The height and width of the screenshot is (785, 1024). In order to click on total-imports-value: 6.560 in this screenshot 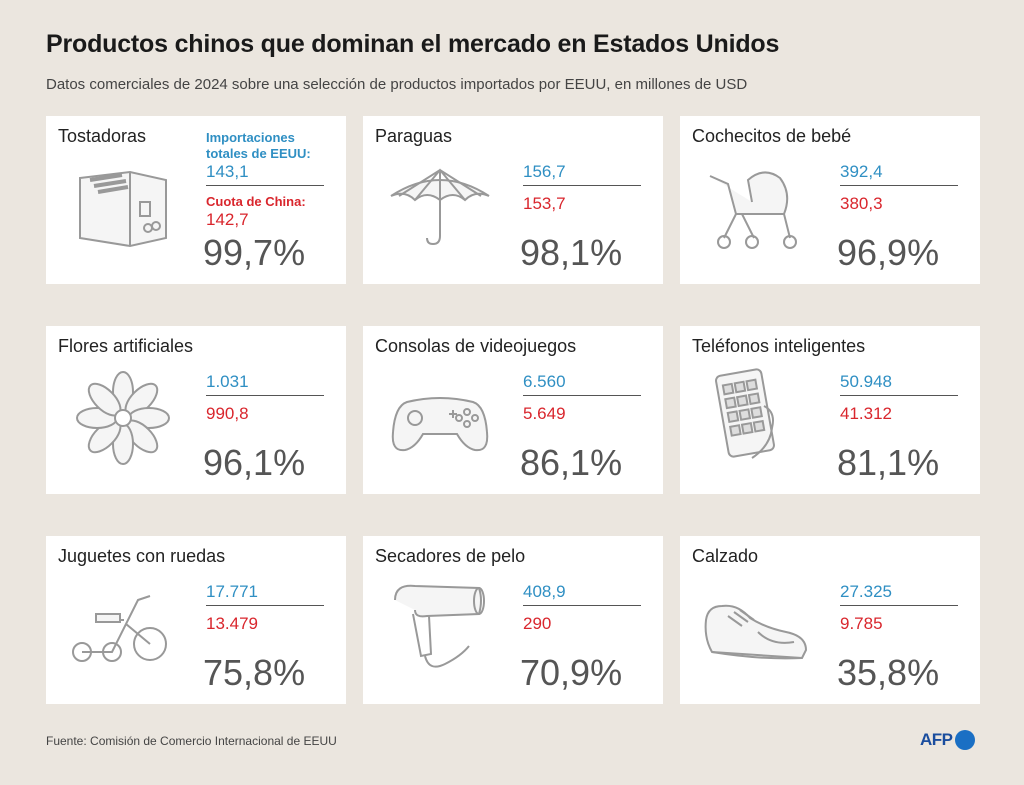, I will do `click(544, 381)`.